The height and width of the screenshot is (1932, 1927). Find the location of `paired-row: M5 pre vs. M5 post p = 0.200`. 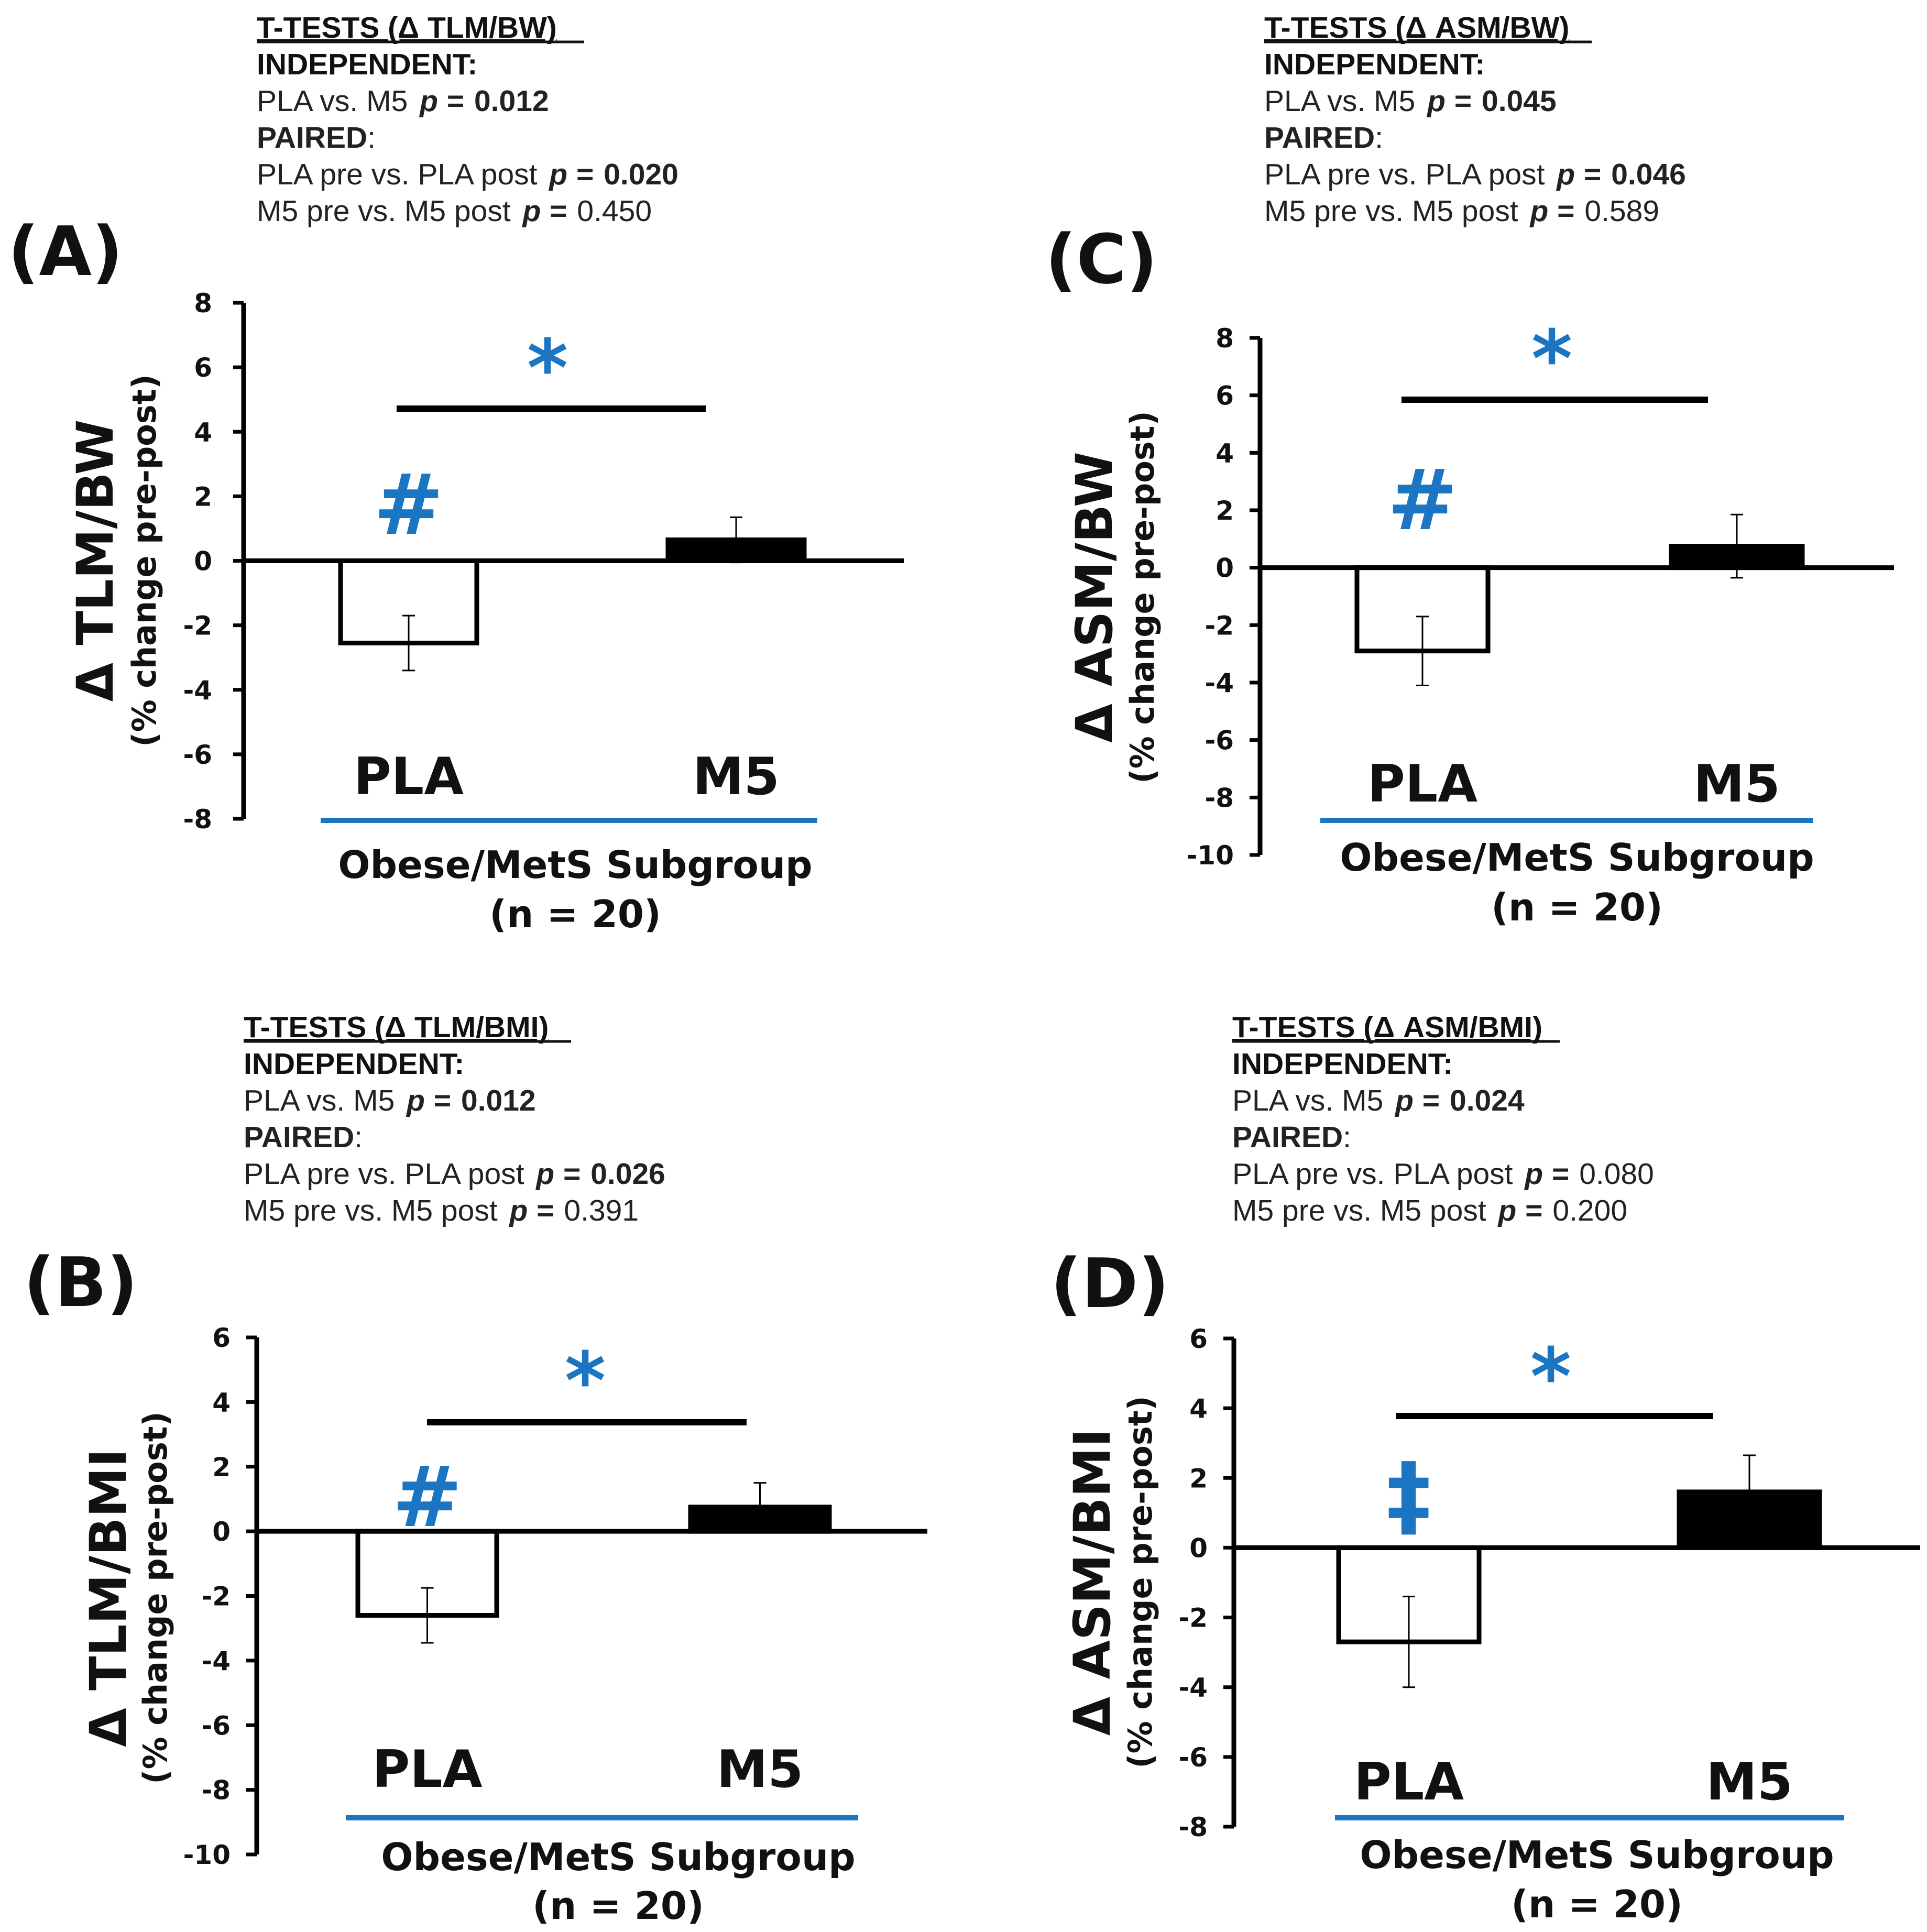

paired-row: M5 pre vs. M5 post p = 0.200 is located at coordinates (1429, 1210).